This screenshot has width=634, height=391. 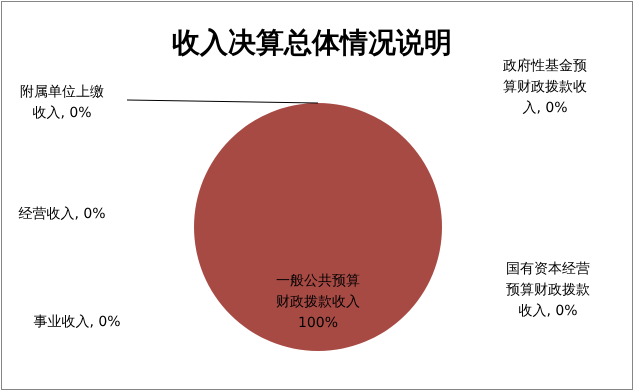 I want to click on chart-title: 收入决算总体情况说明, so click(x=312, y=43).